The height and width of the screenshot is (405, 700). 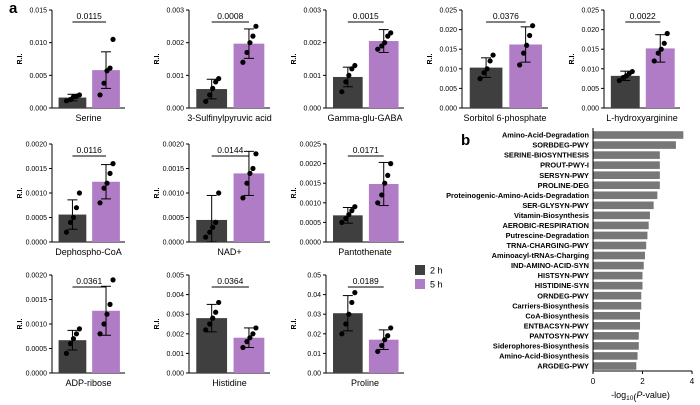 What do you see at coordinates (88, 383) in the screenshot?
I see `panel-title: ADP-ribose` at bounding box center [88, 383].